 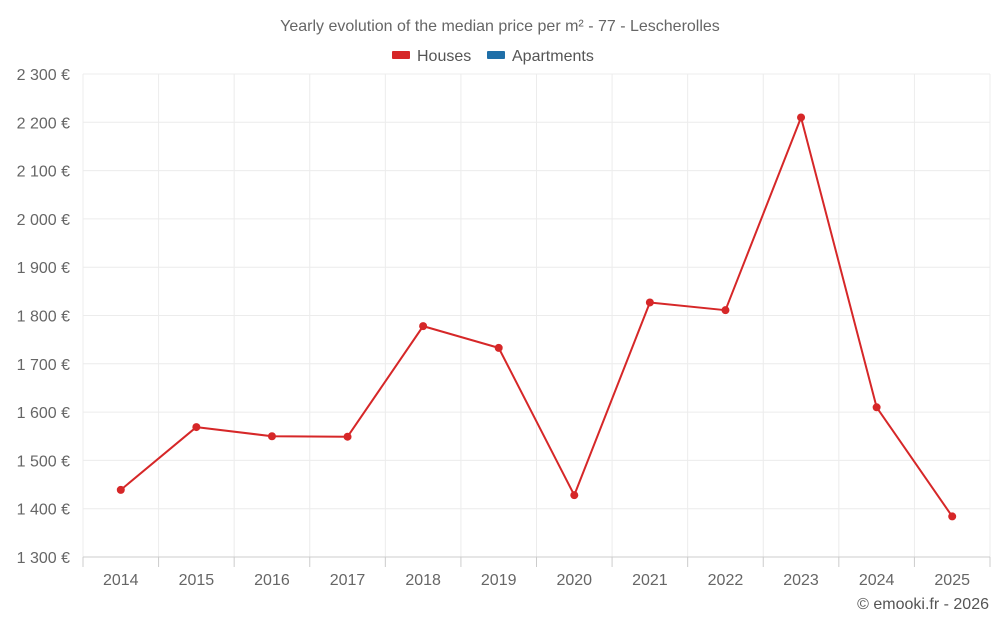 What do you see at coordinates (347, 436) in the screenshot?
I see `data-point-2017` at bounding box center [347, 436].